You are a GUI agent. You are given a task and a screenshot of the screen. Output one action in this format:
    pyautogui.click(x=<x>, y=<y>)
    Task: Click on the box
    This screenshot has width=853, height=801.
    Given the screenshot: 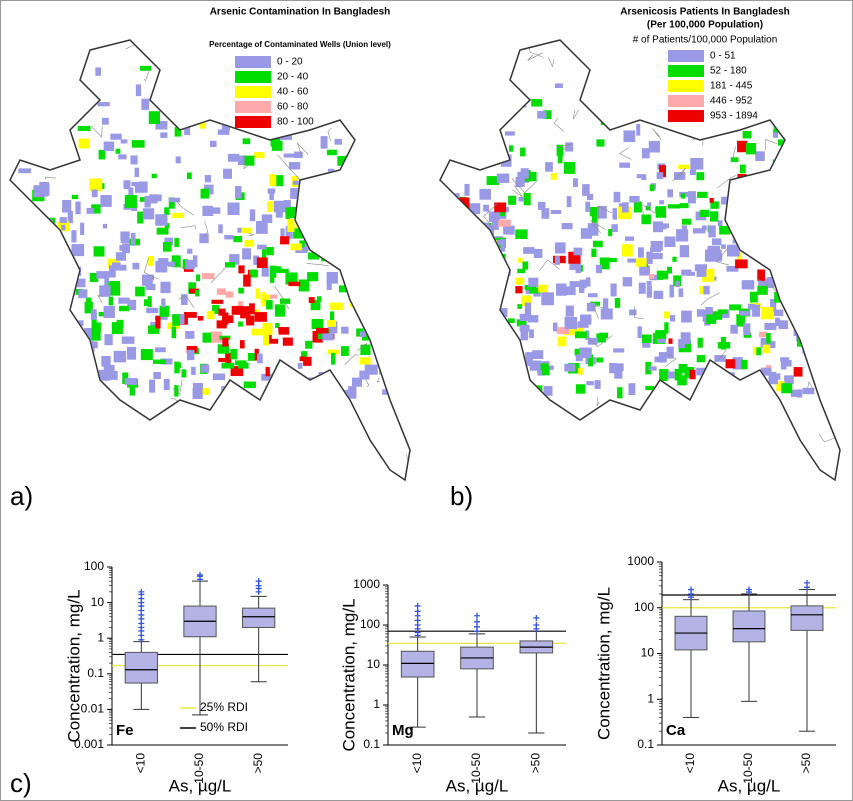 What is the action you would take?
    pyautogui.click(x=807, y=618)
    